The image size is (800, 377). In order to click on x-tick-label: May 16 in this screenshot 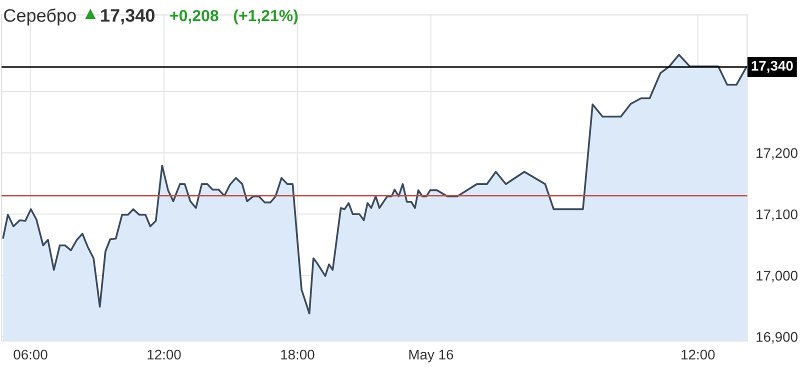, I will do `click(431, 356)`.